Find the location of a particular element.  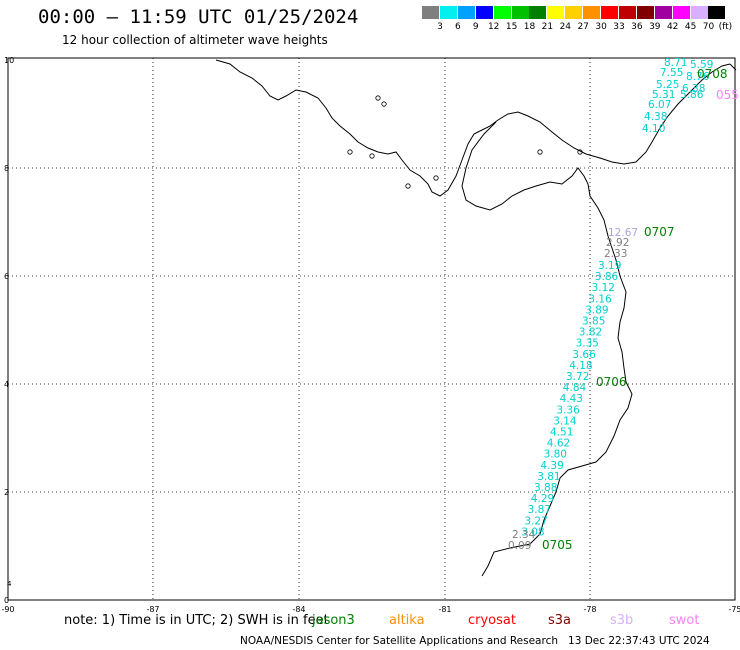

colorbar-label: 42 is located at coordinates (672, 27).